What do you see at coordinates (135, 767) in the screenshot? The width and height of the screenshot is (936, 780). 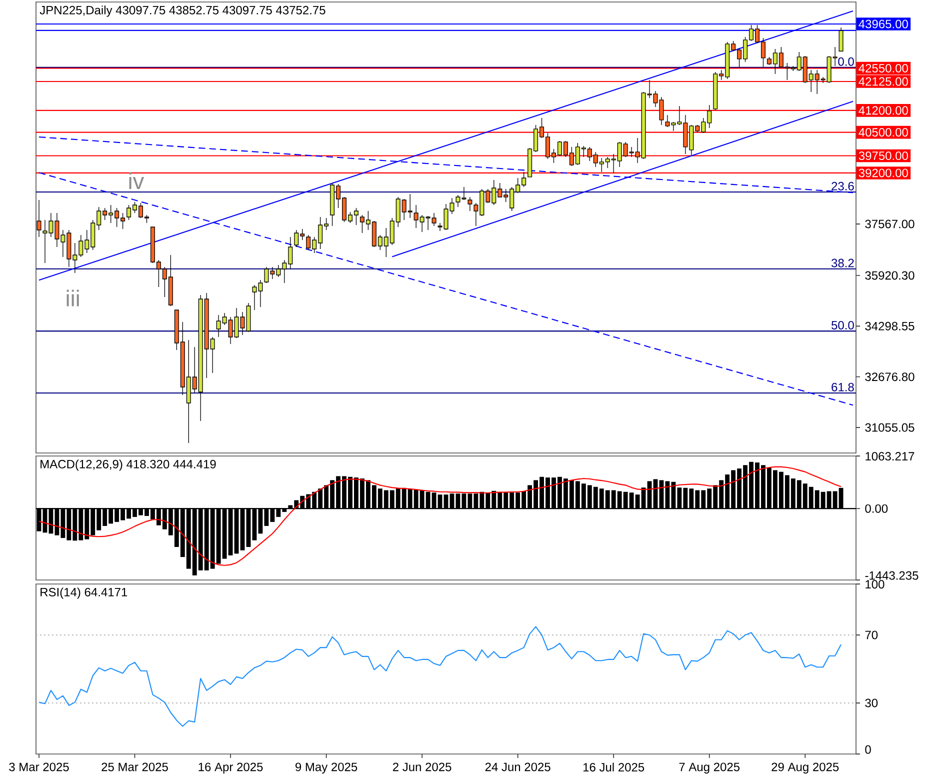 I see `x-tick-label: 25 Mar 2025` at bounding box center [135, 767].